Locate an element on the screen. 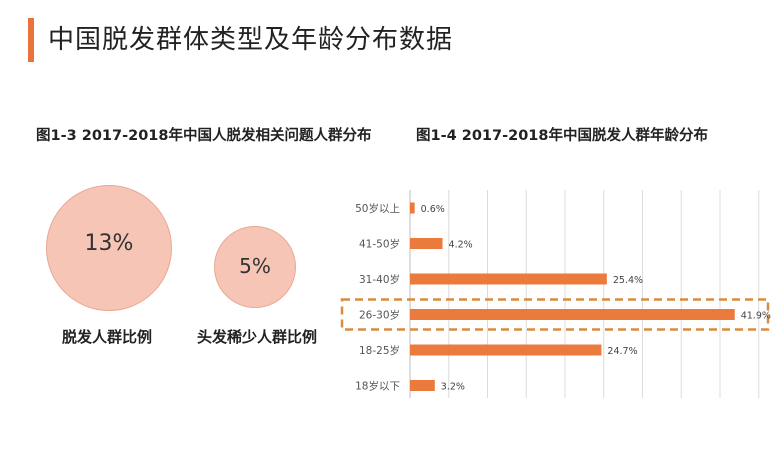 The image size is (780, 467). bubble-hair-loss-ratio: 13% is located at coordinates (109, 248).